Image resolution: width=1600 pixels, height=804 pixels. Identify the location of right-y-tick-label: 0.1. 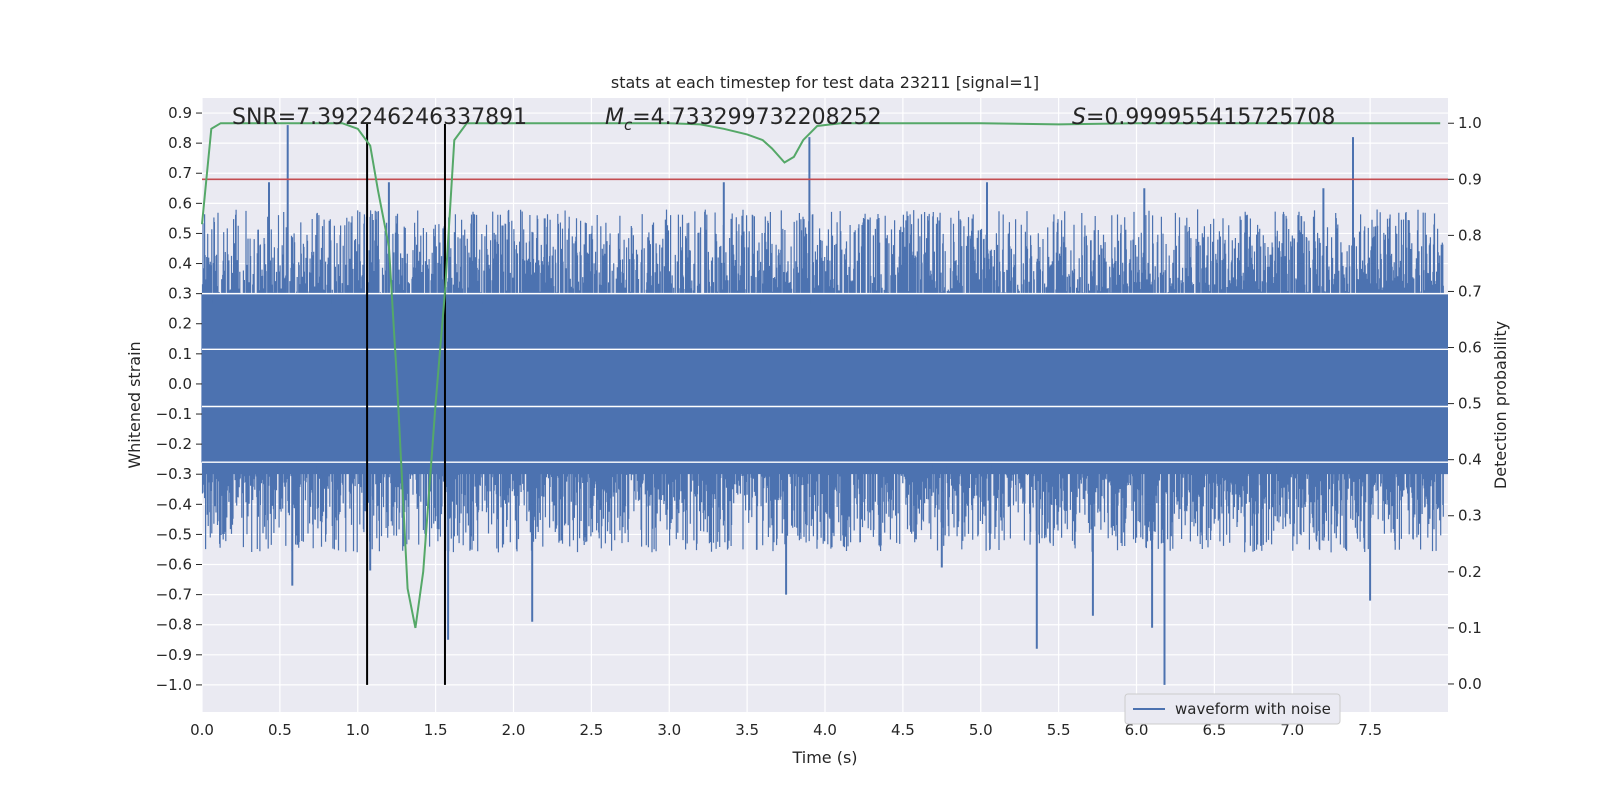
(1470, 628).